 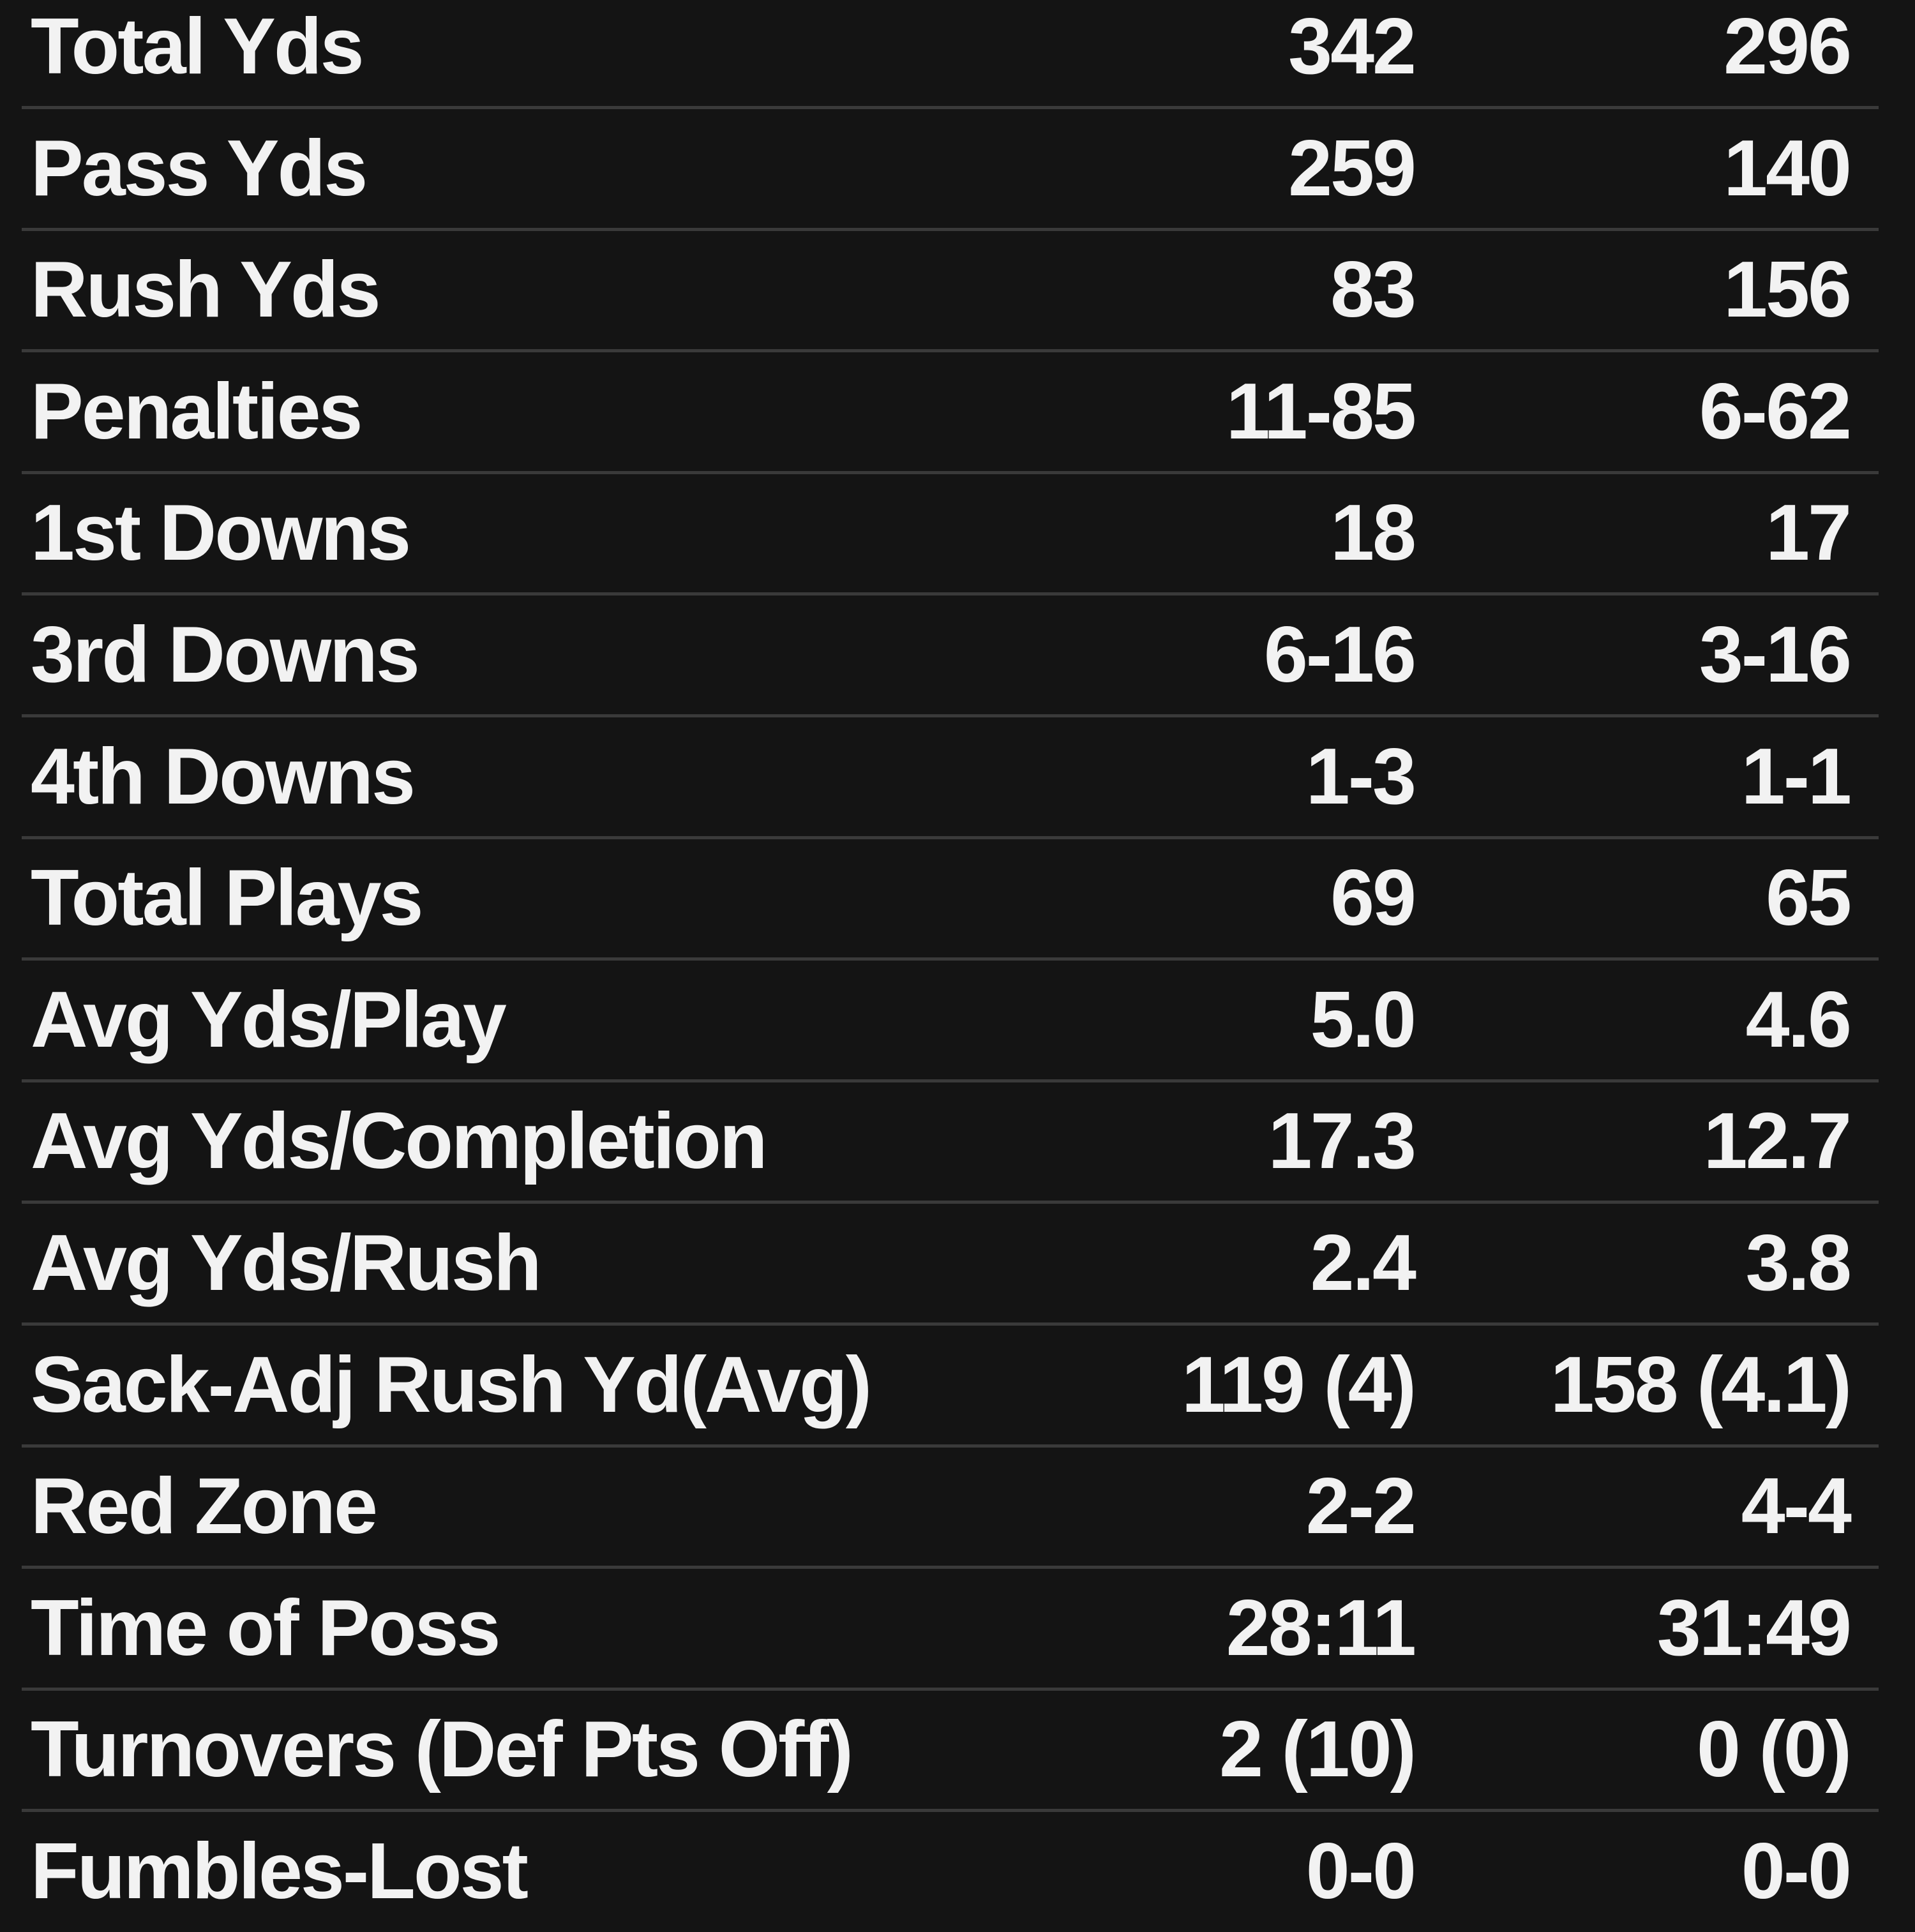 I want to click on stat-label: Avg Yds/Rush, so click(x=286, y=1263).